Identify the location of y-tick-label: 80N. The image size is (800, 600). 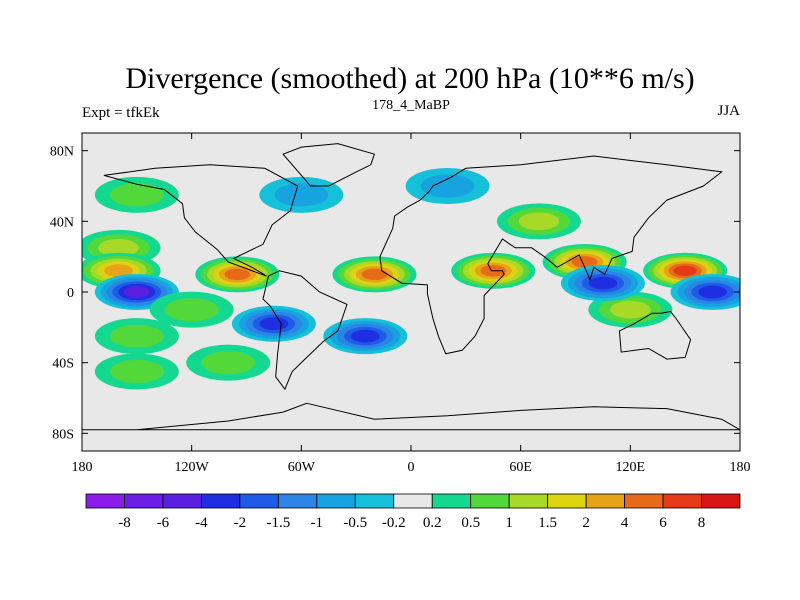
(62, 152).